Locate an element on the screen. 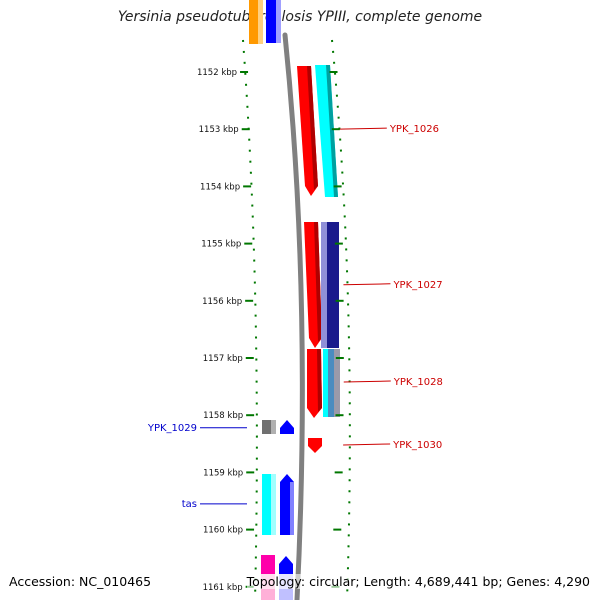  tick-label: 1158 kbp is located at coordinates (223, 416).